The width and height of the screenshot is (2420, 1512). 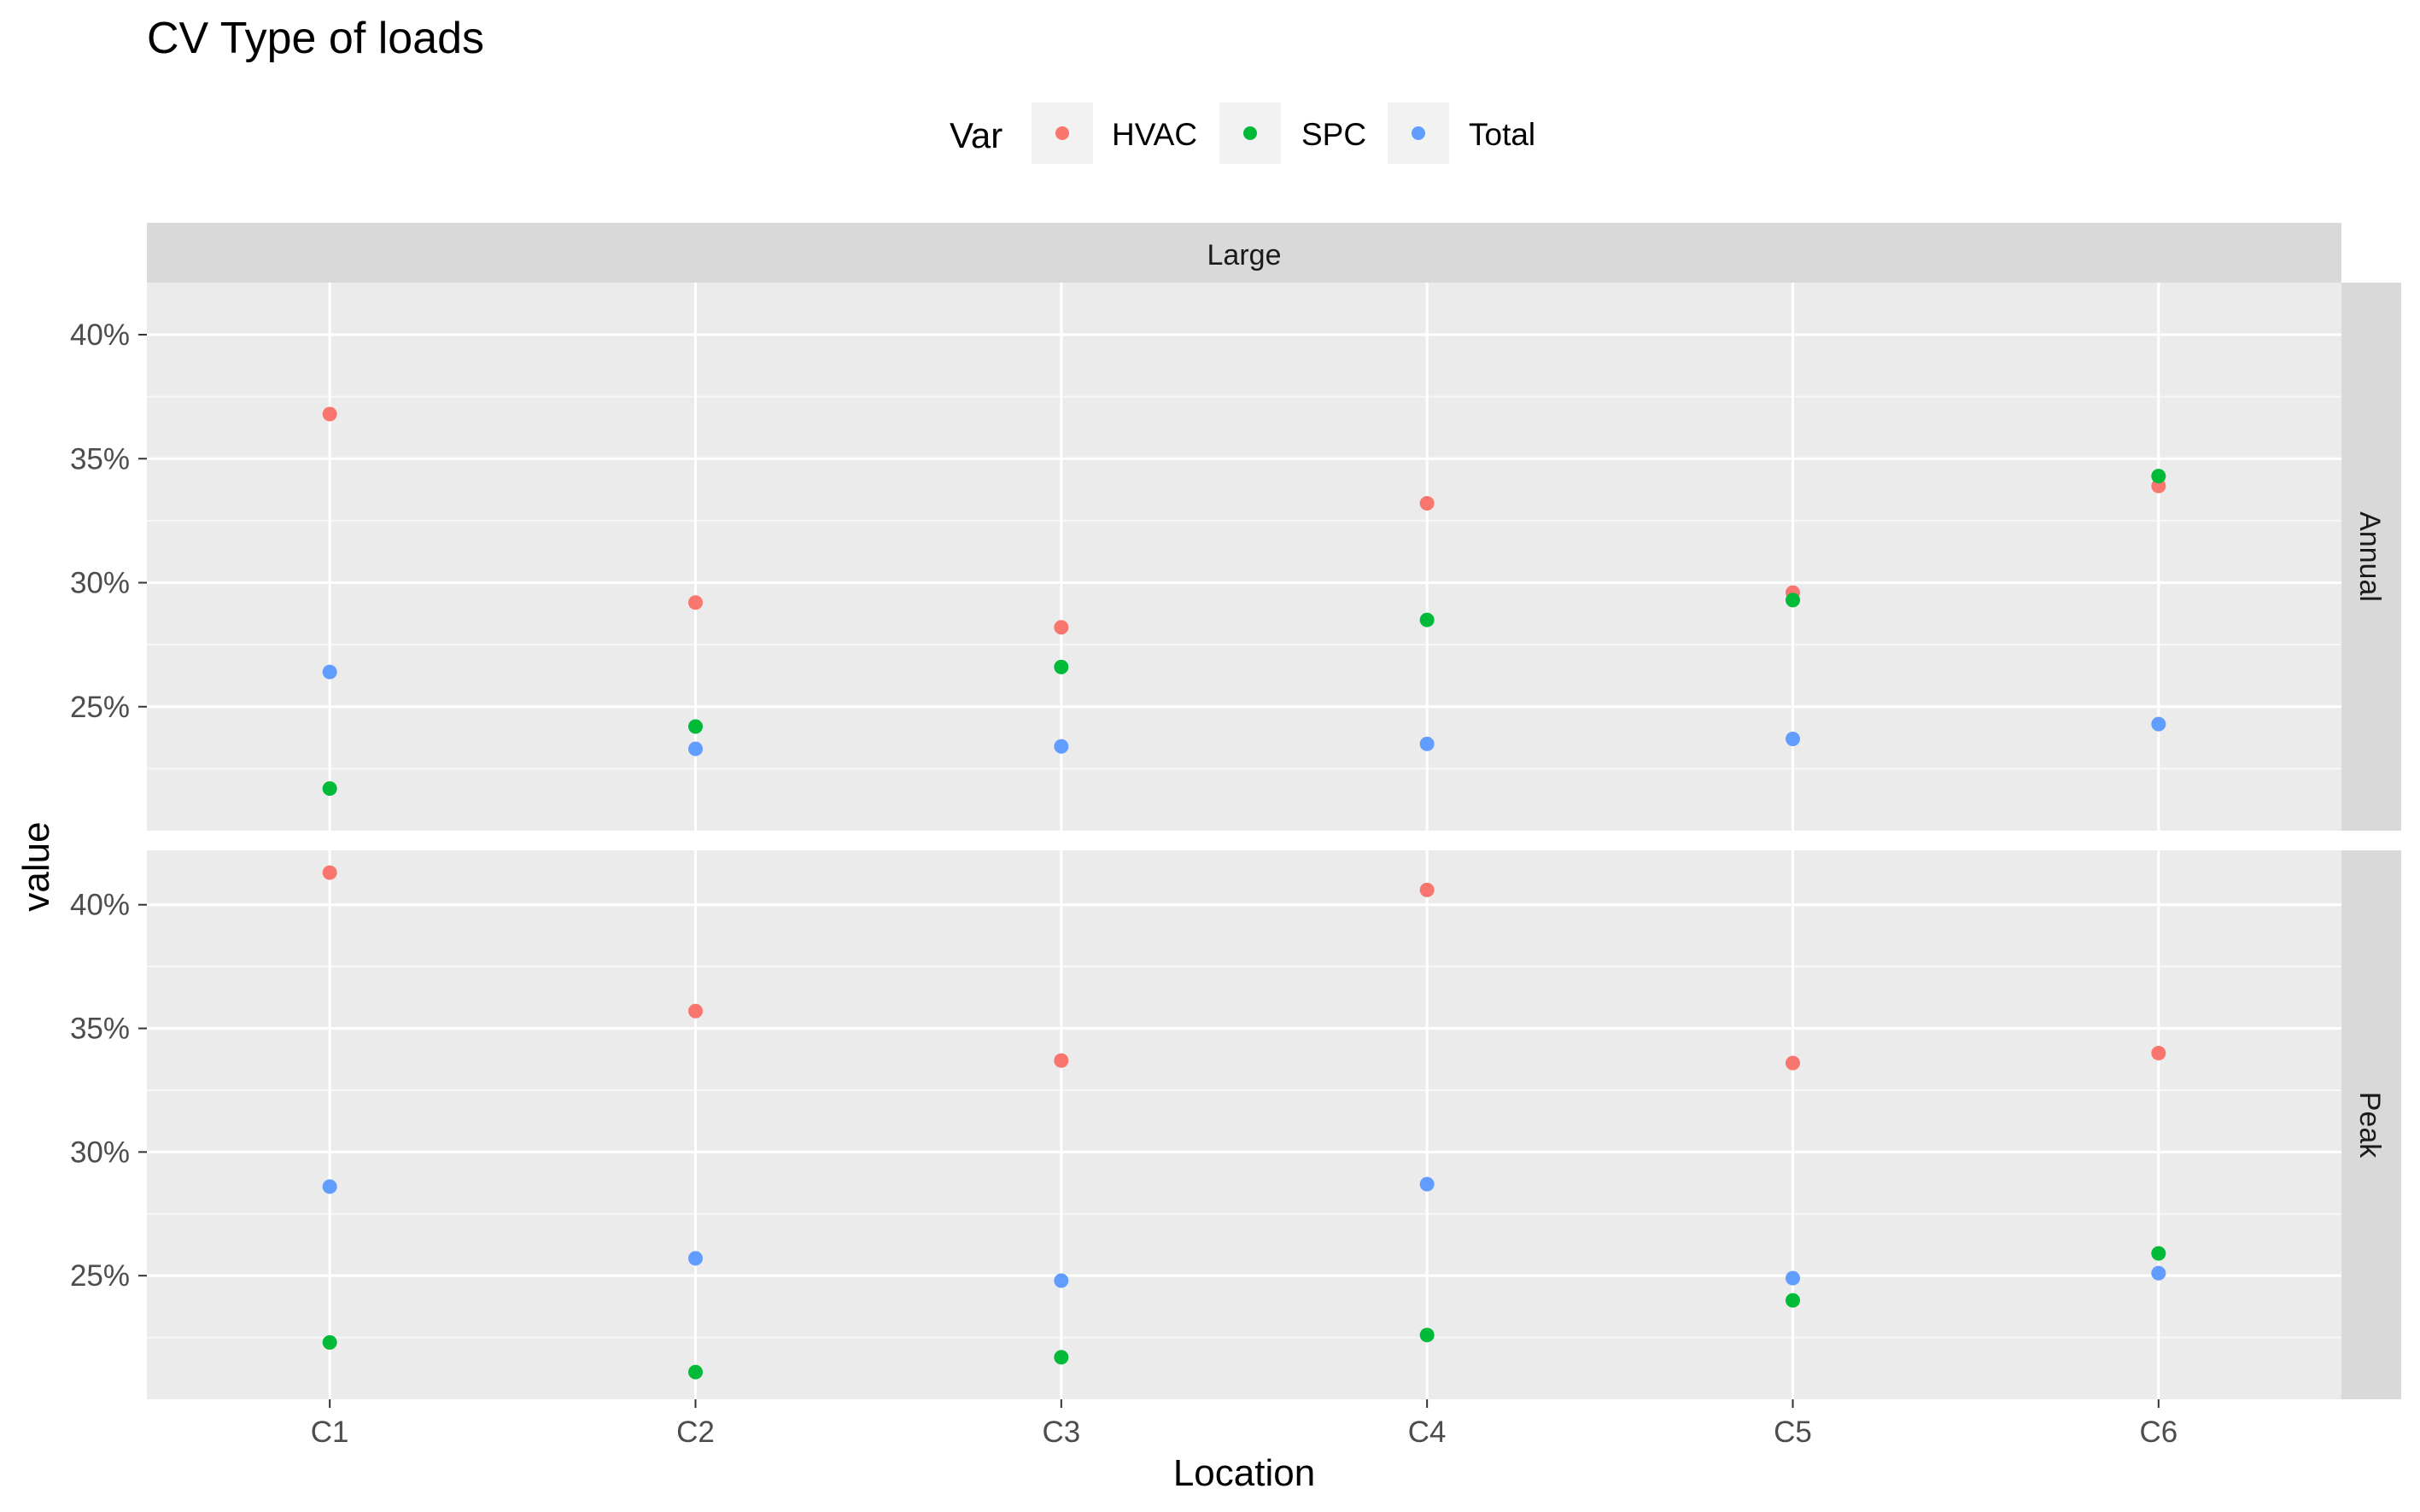 What do you see at coordinates (2158, 1253) in the screenshot?
I see `point-spc-c6-peak` at bounding box center [2158, 1253].